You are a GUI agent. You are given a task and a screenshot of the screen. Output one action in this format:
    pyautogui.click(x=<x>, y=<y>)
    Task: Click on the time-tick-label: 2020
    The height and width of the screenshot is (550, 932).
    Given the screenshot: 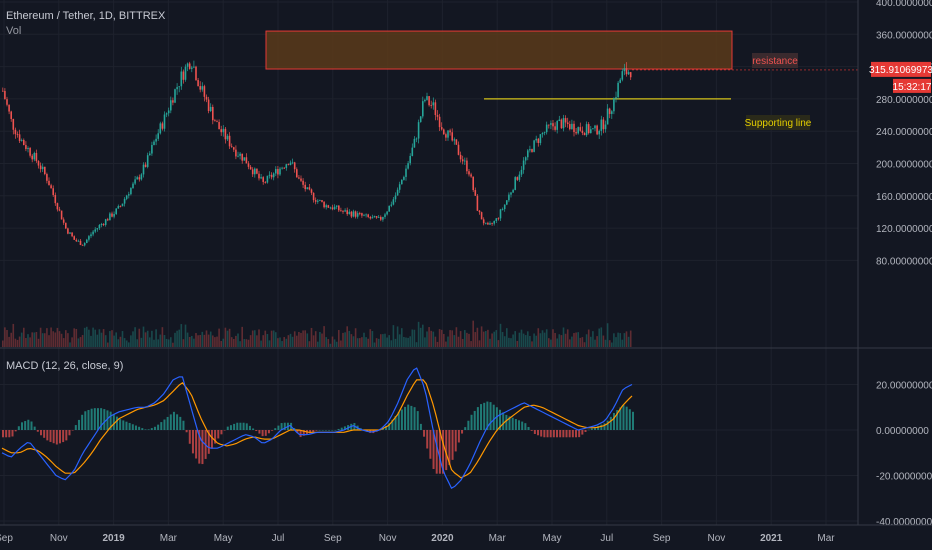 What is the action you would take?
    pyautogui.click(x=442, y=538)
    